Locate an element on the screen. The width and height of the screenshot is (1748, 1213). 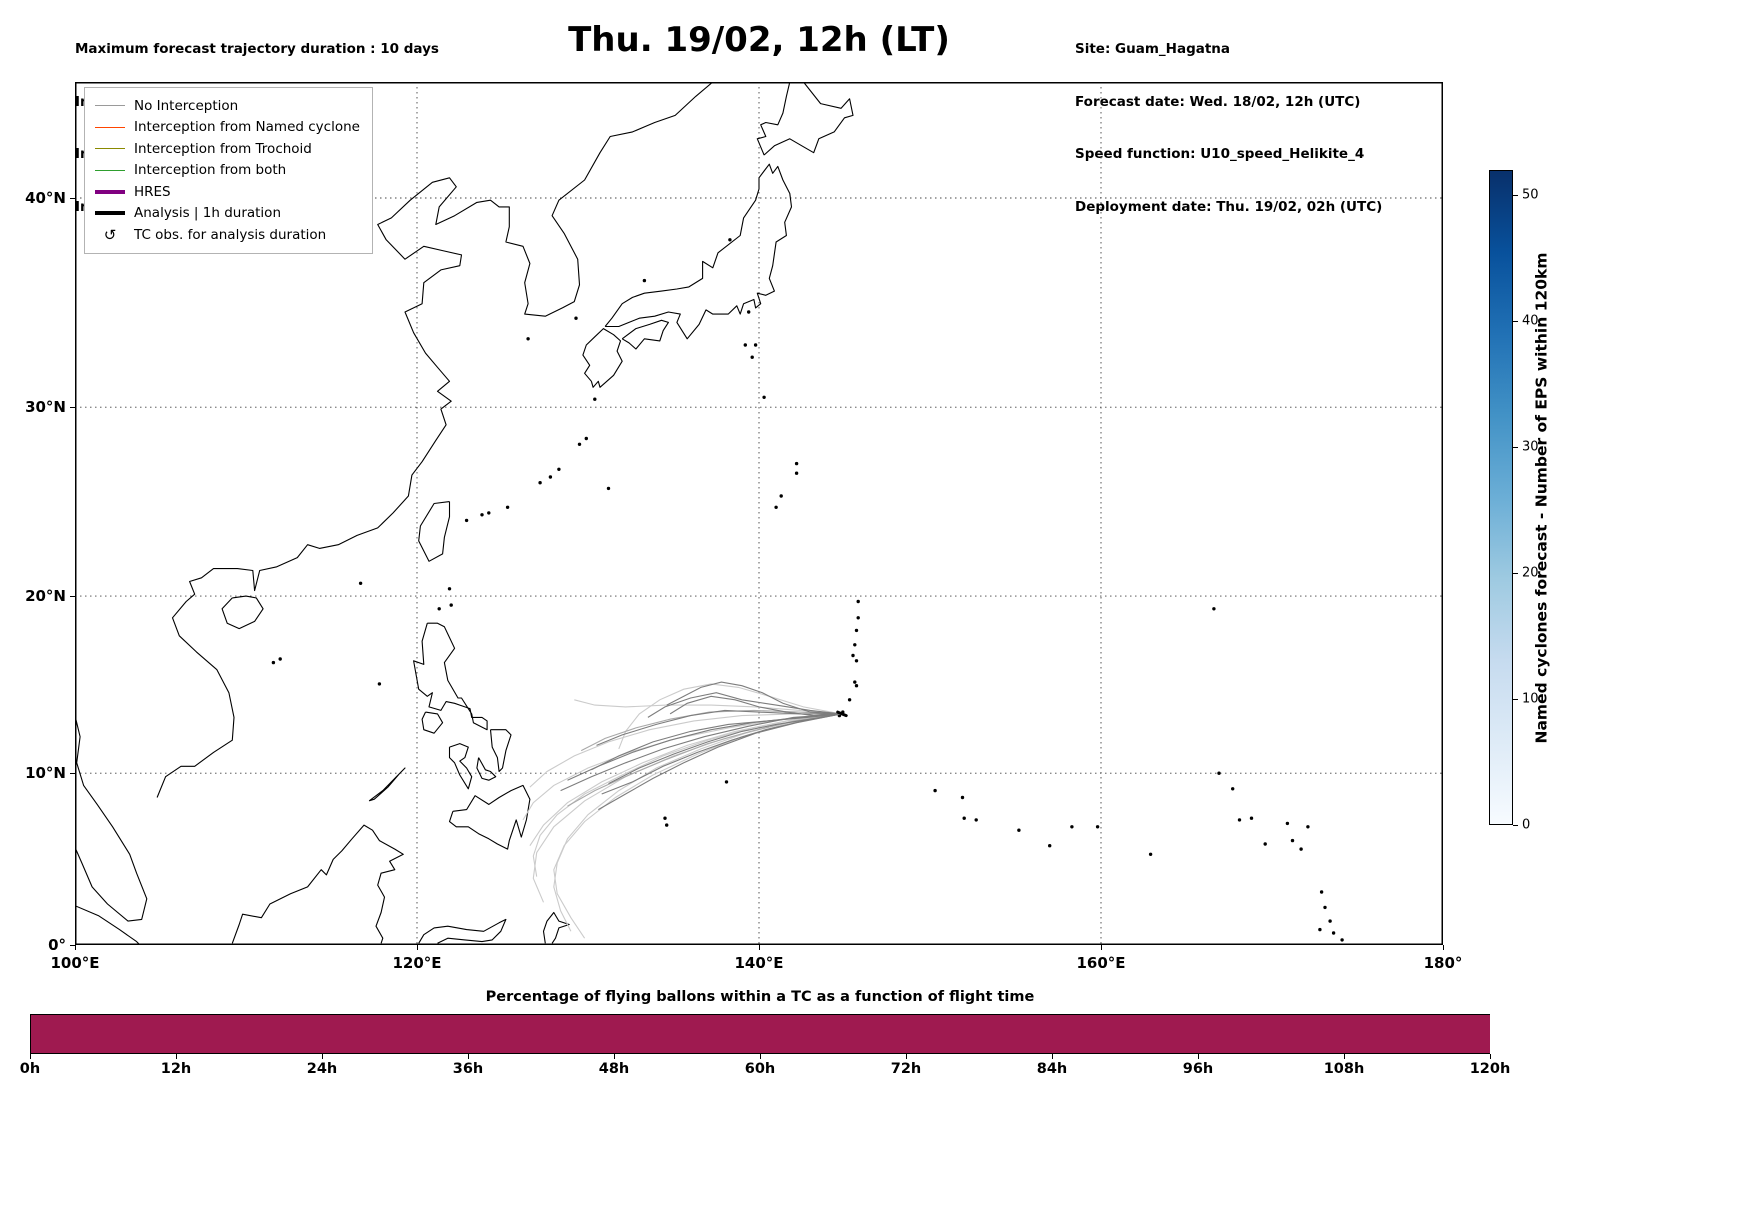
lon-tick-label: 120°E is located at coordinates (417, 963).